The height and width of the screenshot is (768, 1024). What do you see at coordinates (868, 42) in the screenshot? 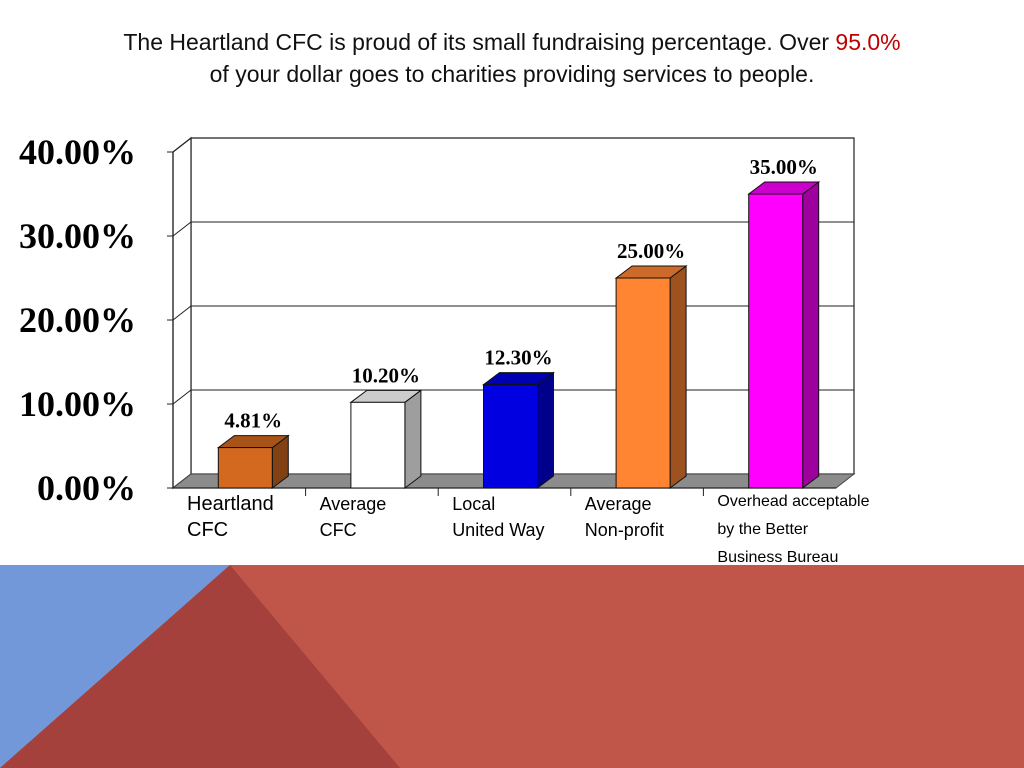
I see `title-highlight: 95.0%` at bounding box center [868, 42].